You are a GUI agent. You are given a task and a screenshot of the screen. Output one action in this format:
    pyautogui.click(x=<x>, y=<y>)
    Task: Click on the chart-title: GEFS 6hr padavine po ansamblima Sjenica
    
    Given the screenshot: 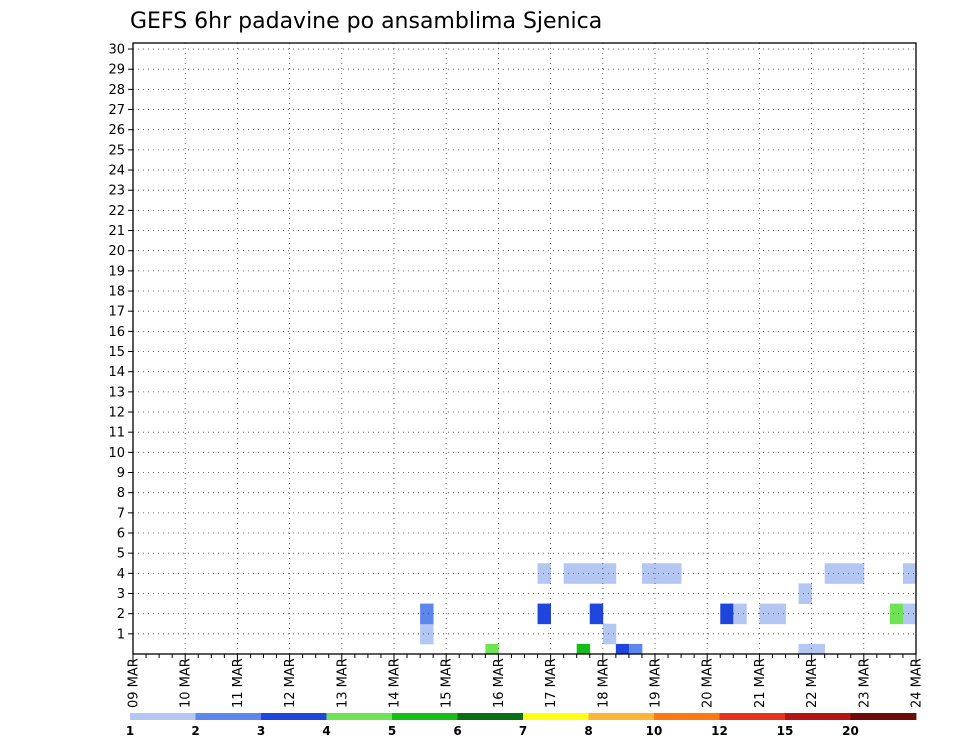 What is the action you would take?
    pyautogui.click(x=366, y=21)
    